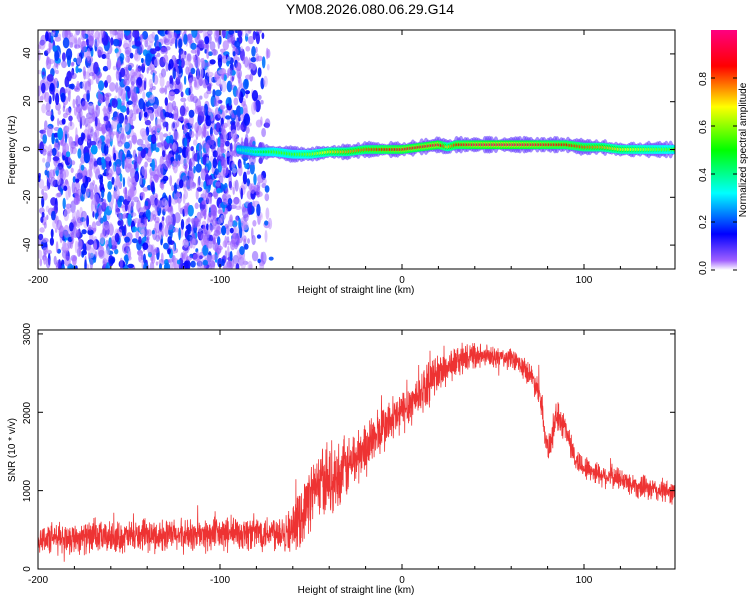 The width and height of the screenshot is (750, 600). What do you see at coordinates (12, 450) in the screenshot?
I see `snr-y-axis-label: SNR (10 * v/v)` at bounding box center [12, 450].